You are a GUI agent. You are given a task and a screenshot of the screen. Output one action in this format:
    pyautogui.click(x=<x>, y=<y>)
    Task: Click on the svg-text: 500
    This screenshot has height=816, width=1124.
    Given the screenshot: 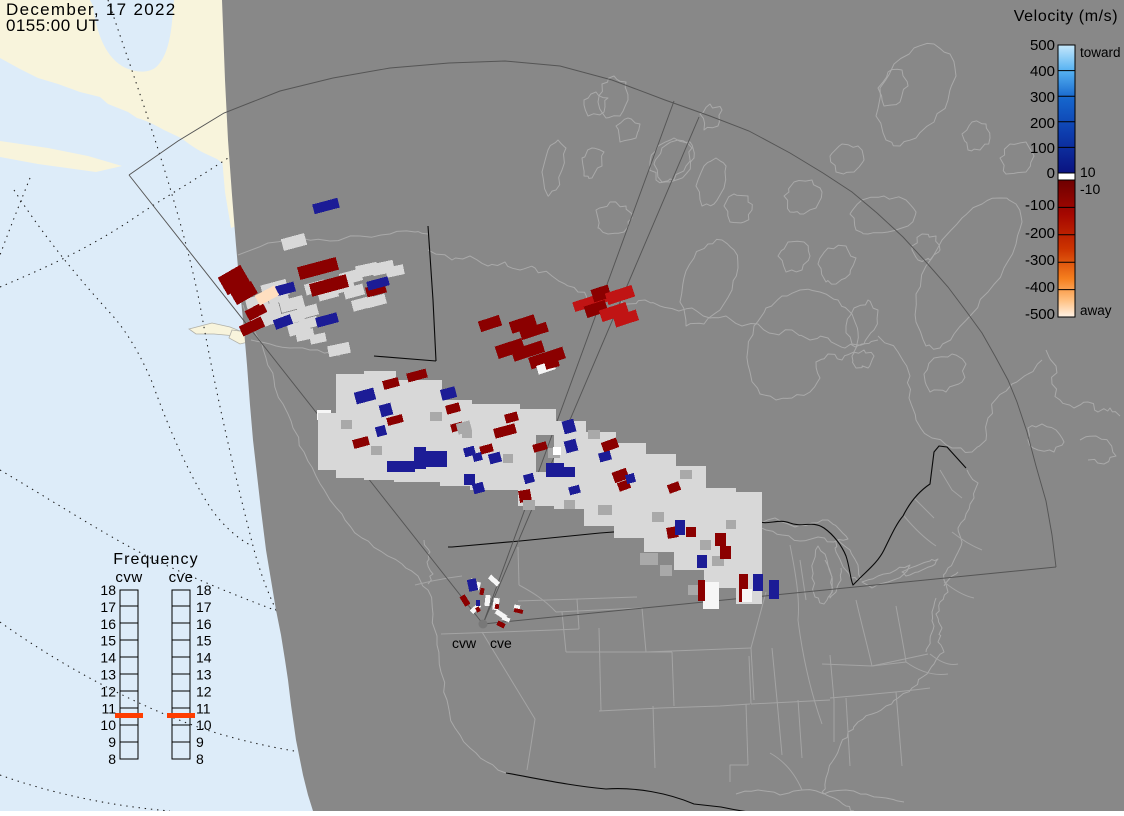 What is the action you would take?
    pyautogui.click(x=1042, y=45)
    